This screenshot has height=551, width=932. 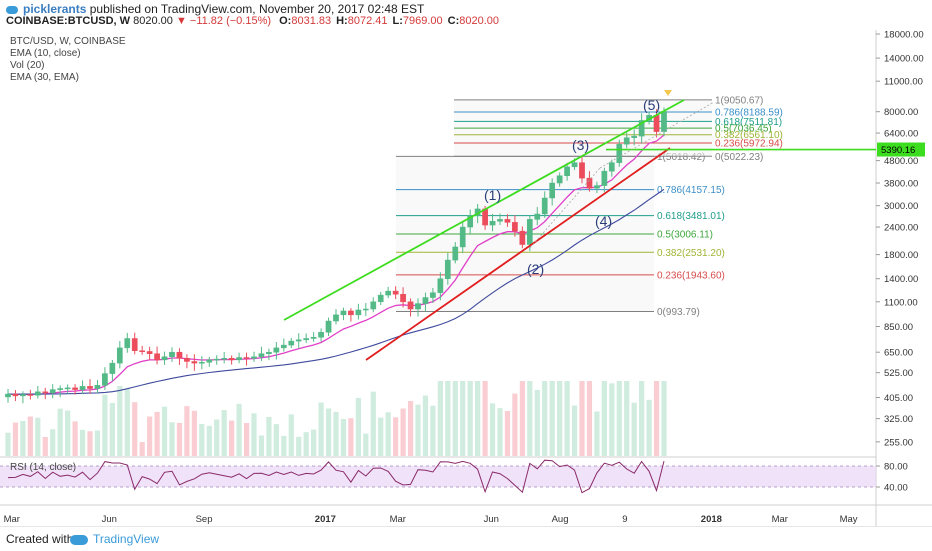 What do you see at coordinates (904, 35) in the screenshot?
I see `price-tick-label: 18000.00` at bounding box center [904, 35].